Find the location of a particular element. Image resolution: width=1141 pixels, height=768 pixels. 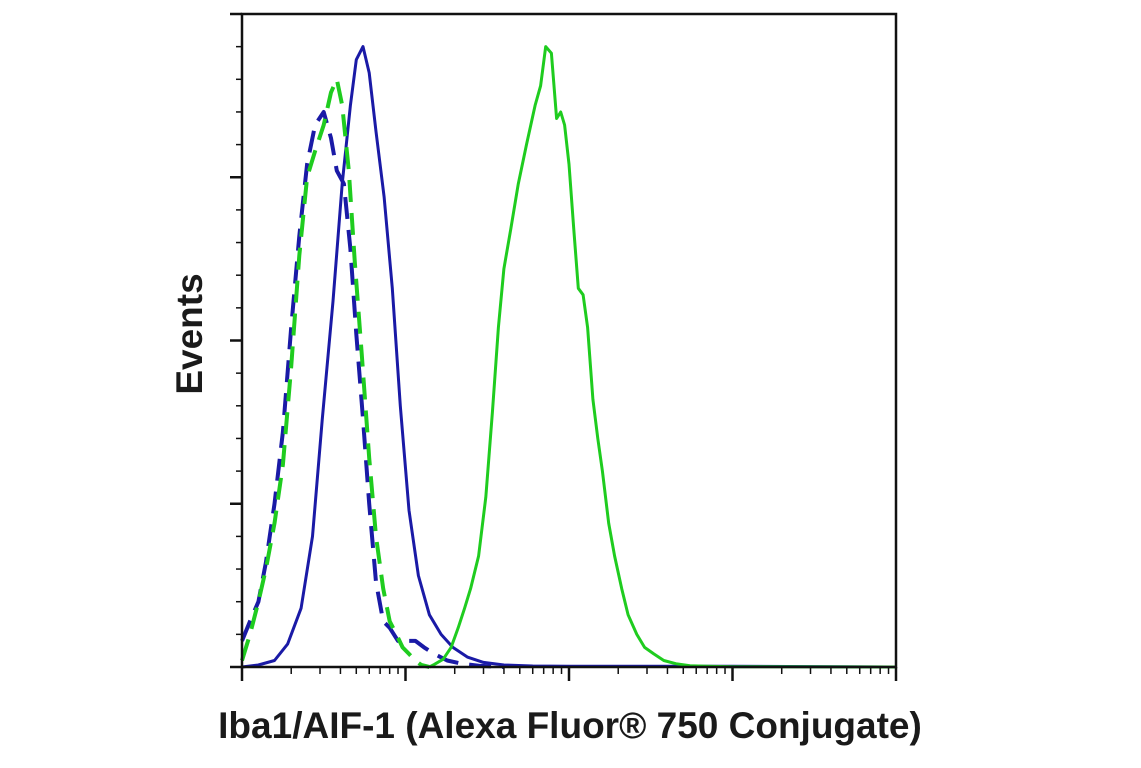

series-line-3-dashed is located at coordinates (335, 373).